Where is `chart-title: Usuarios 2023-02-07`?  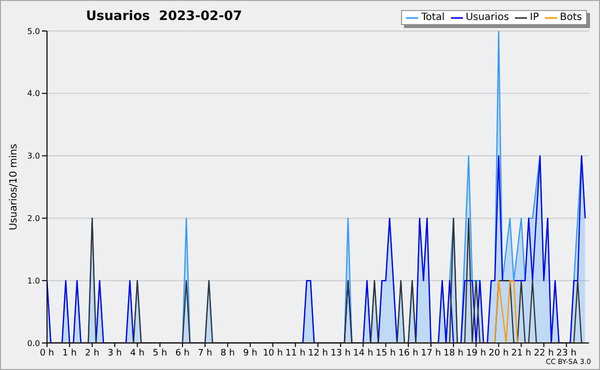
chart-title: Usuarios 2023-02-07 is located at coordinates (164, 16).